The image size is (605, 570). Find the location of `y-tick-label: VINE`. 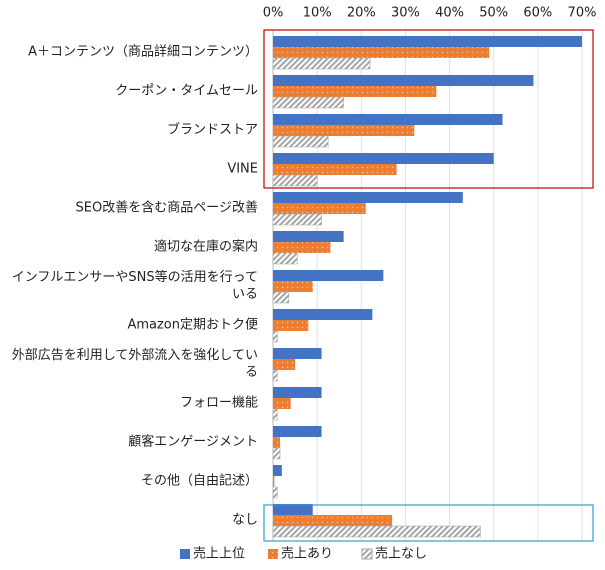

y-tick-label: VINE is located at coordinates (242, 169).